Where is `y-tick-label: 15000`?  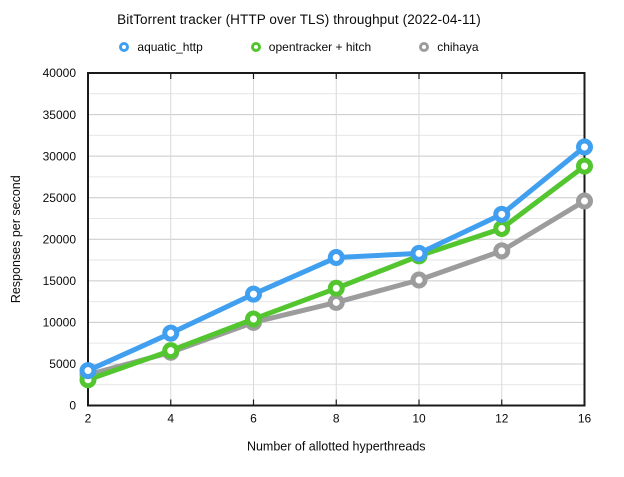
y-tick-label: 15000 is located at coordinates (60, 281).